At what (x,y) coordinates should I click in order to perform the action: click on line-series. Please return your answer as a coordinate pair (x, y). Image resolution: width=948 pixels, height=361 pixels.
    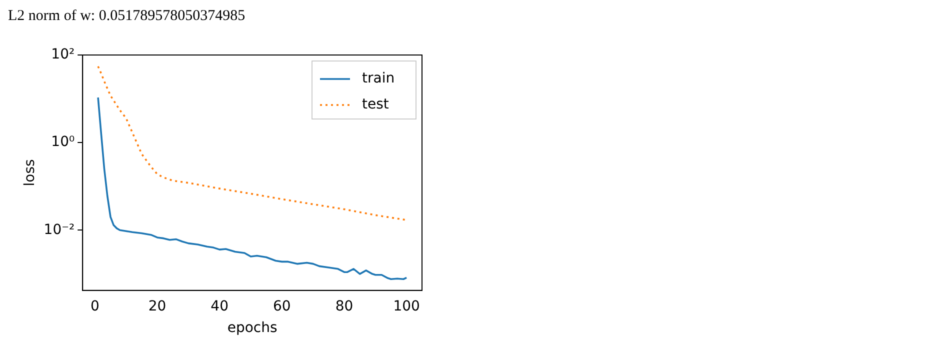
    Looking at the image, I should click on (252, 143).